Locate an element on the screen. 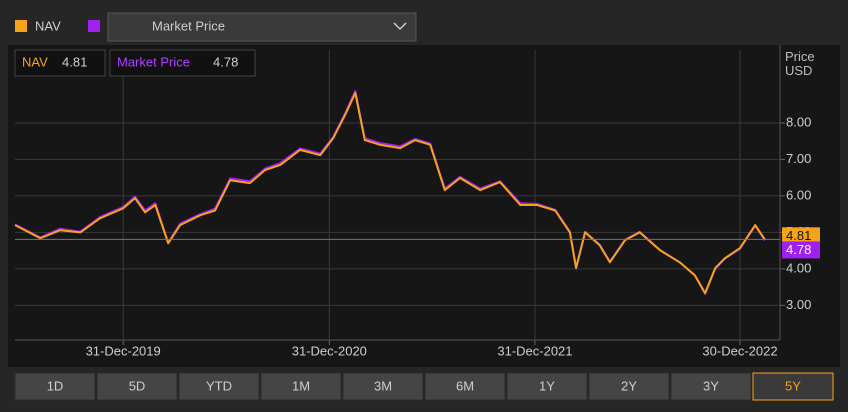  range-button-label: 1Y is located at coordinates (547, 385).